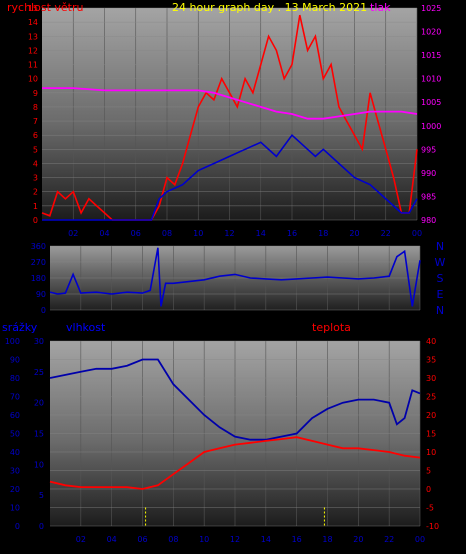 This screenshot has height=554, width=466. I want to click on rain-axis: 0 10 20 30 40 50 60 70 80 90 100, so click(12, 434).